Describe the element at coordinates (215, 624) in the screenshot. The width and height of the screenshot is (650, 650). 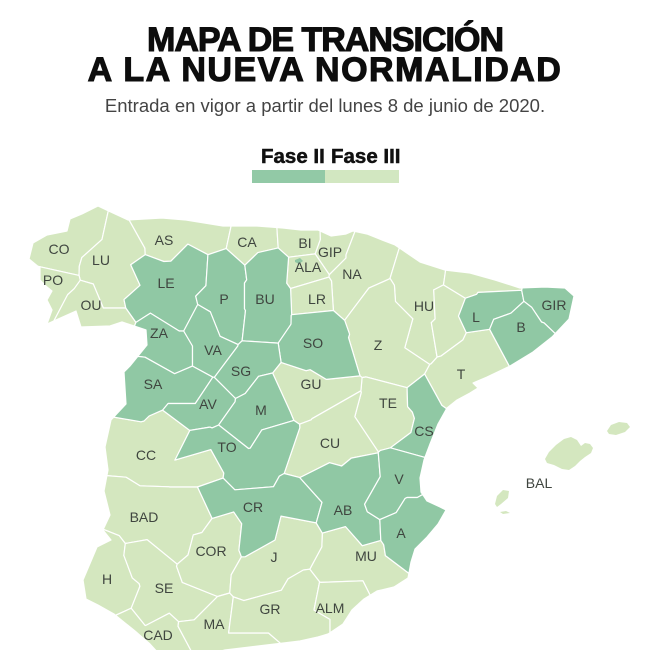
I see `svg-text: MA` at that location.